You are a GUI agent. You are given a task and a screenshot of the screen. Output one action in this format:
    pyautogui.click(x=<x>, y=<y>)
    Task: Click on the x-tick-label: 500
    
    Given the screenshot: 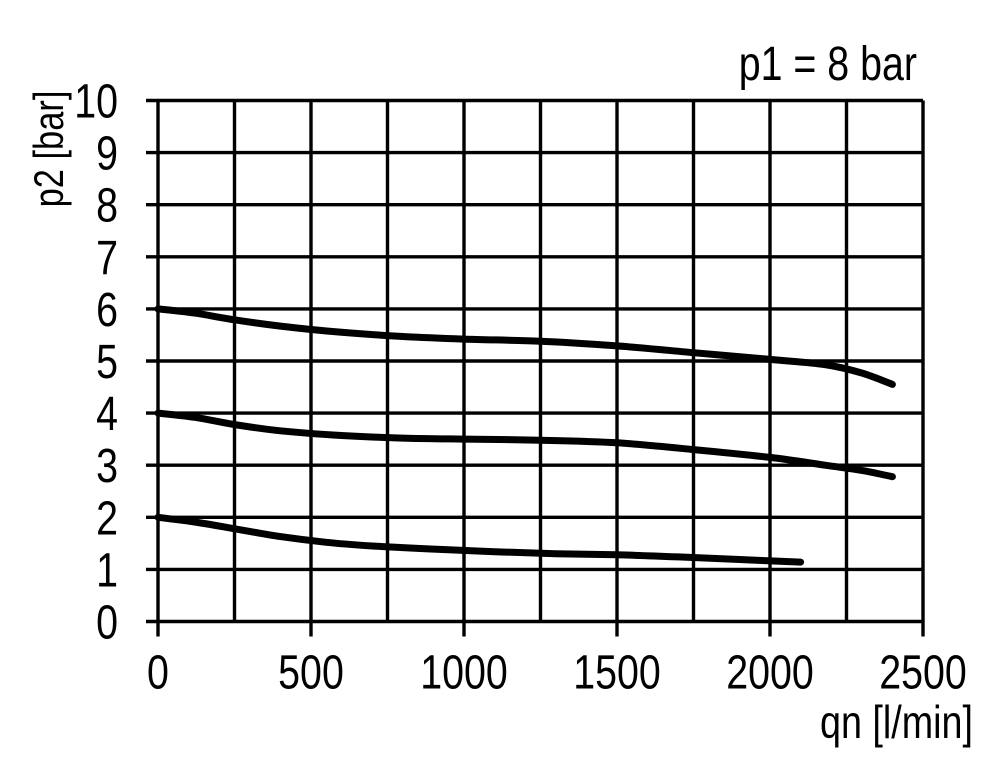 What is the action you would take?
    pyautogui.click(x=311, y=673)
    